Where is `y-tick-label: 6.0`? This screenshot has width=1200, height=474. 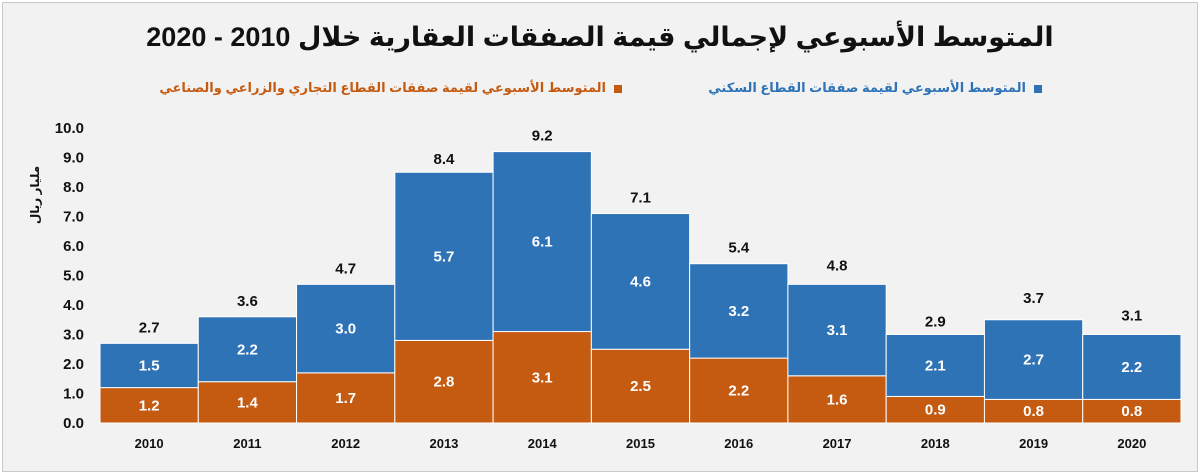 y-tick-label: 6.0 is located at coordinates (73, 246).